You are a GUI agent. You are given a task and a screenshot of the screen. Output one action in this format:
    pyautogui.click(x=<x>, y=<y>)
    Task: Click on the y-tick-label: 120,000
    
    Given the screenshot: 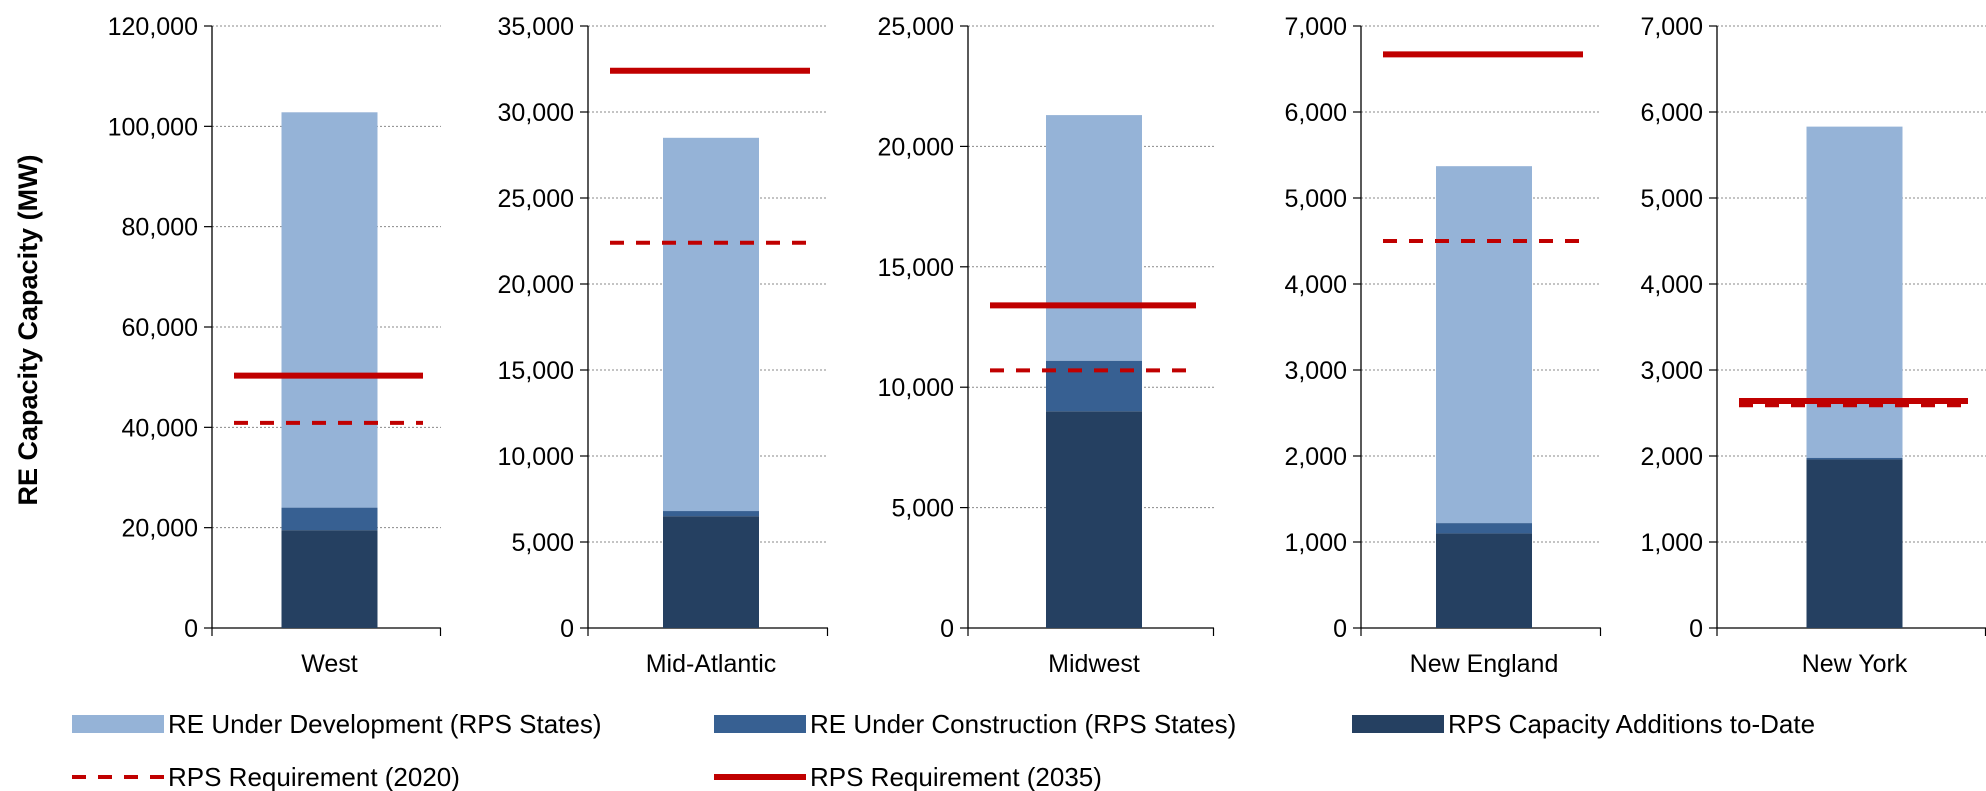 What is the action you would take?
    pyautogui.click(x=153, y=27)
    